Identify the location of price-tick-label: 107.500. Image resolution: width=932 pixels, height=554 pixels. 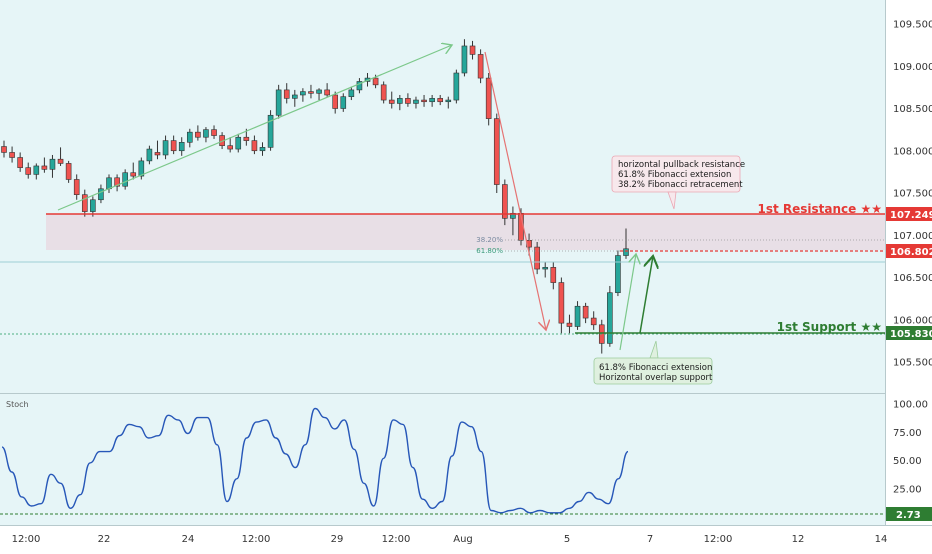
(912, 194).